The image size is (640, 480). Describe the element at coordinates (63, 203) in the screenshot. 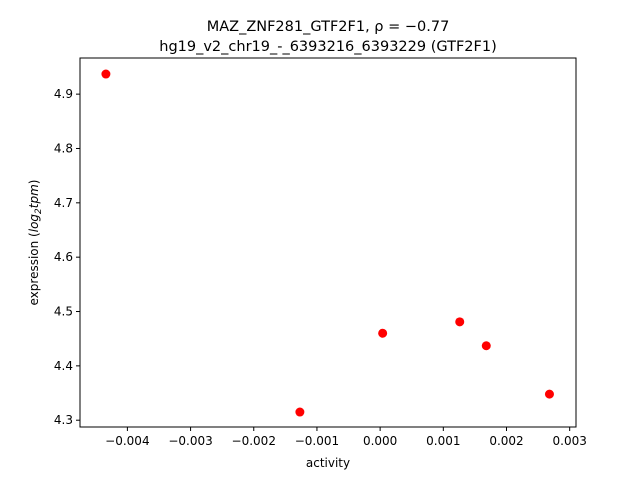

I see `y-tick-label: 4.7` at that location.